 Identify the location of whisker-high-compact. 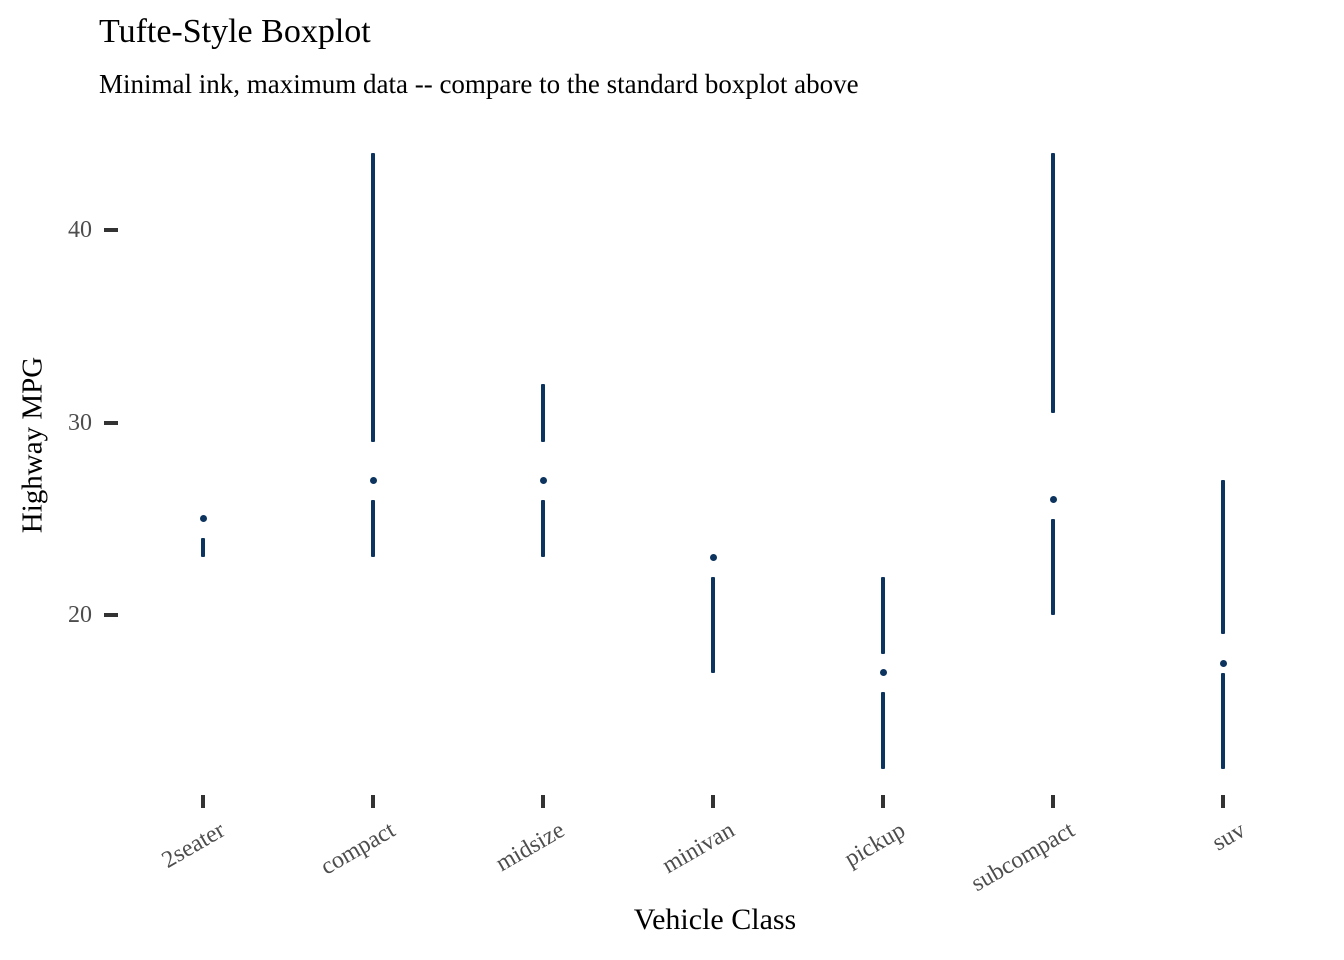
(373, 297).